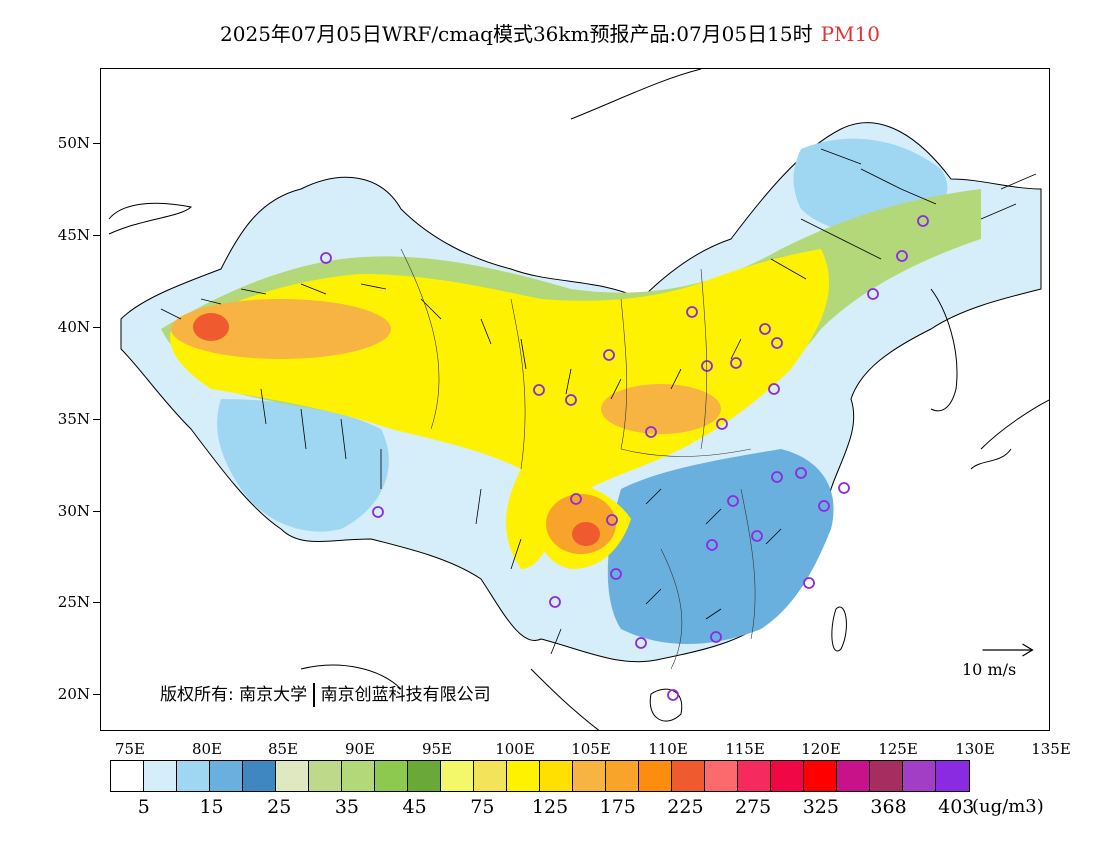 The image size is (1100, 850). What do you see at coordinates (956, 807) in the screenshot?
I see `colorbar-label: 403` at bounding box center [956, 807].